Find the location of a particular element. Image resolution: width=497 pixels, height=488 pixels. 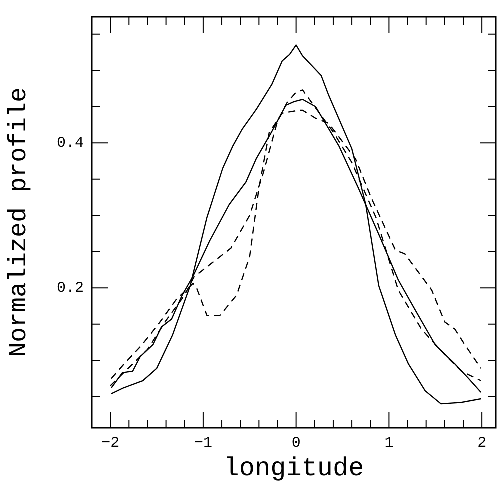

x-tick-label: −2 is located at coordinates (111, 443).